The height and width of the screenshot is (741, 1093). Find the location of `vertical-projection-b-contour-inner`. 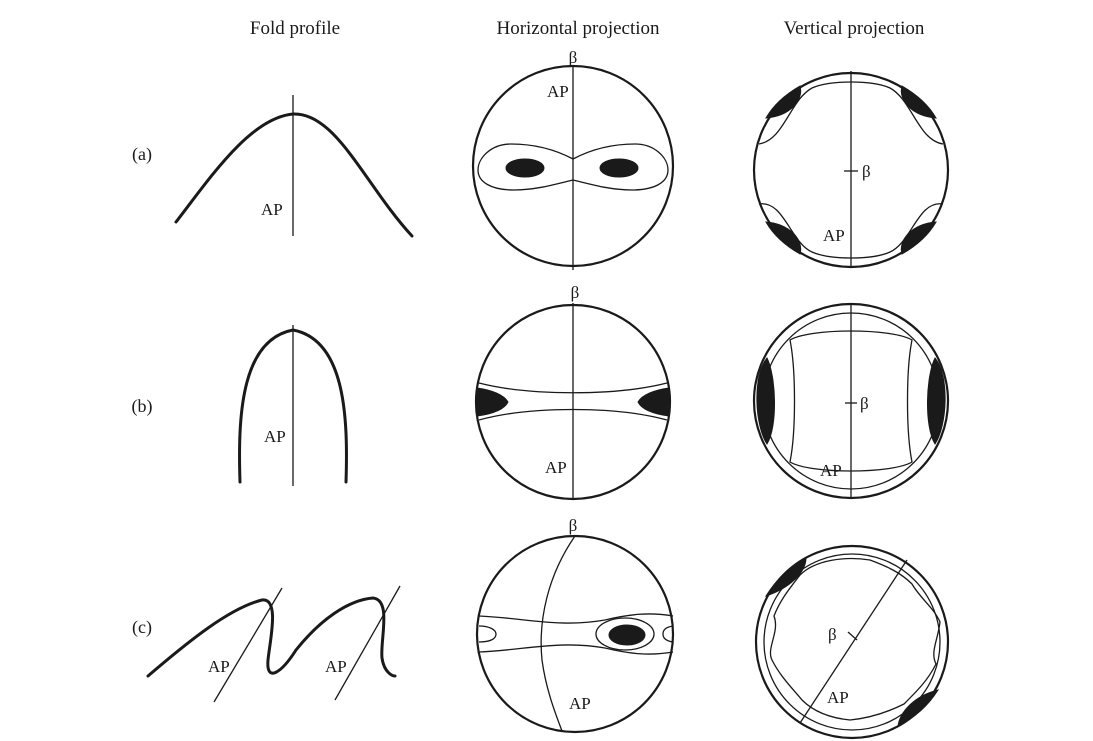

vertical-projection-b-contour-inner is located at coordinates (851, 401).